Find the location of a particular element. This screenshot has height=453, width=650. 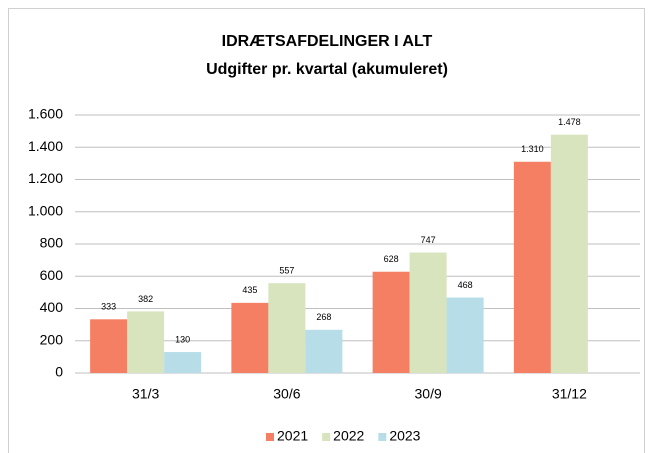

value-label: 382 is located at coordinates (145, 299).